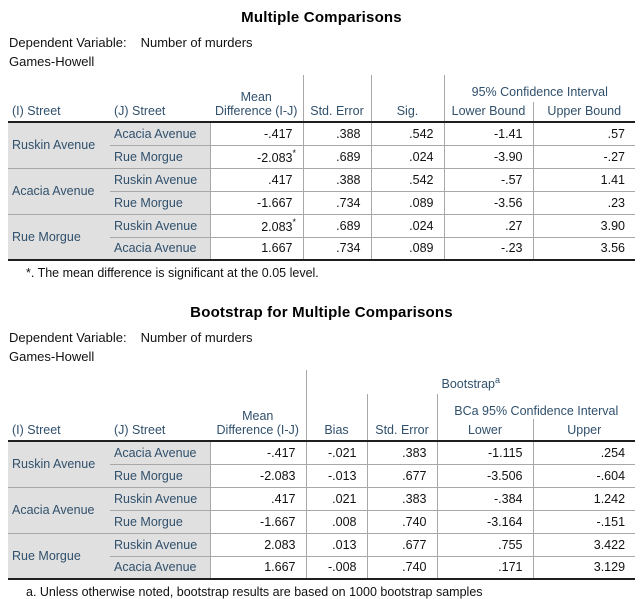 The height and width of the screenshot is (599, 643). Describe the element at coordinates (196, 337) in the screenshot. I see `table2-dependent-variable-value: Number of murders` at that location.